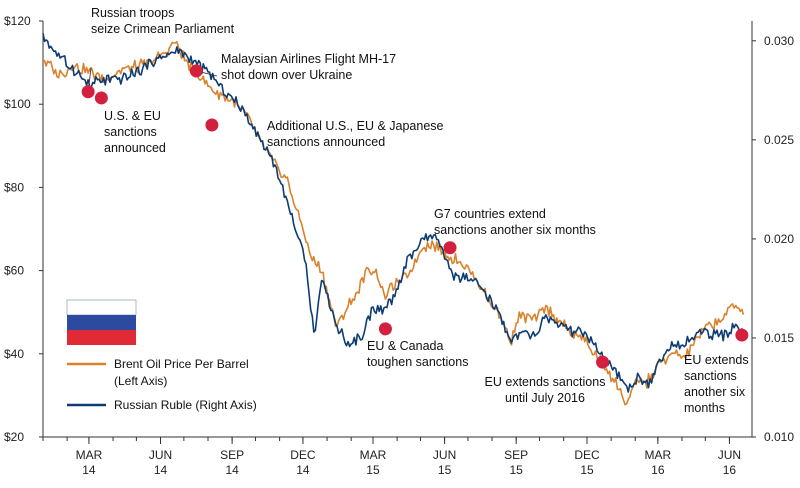 The width and height of the screenshot is (800, 488). I want to click on event-label: months, so click(704, 408).